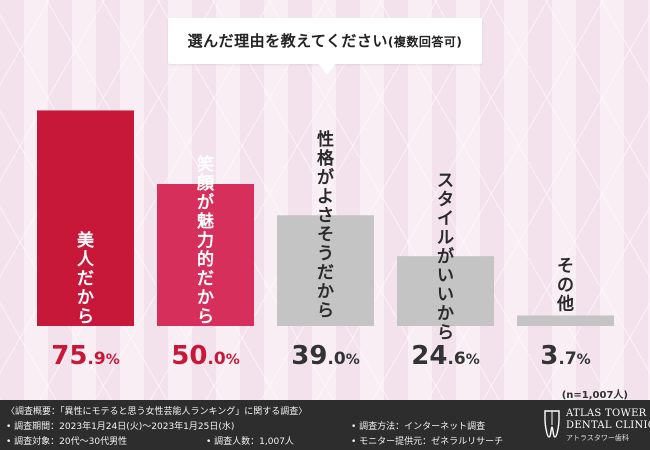  What do you see at coordinates (250, 442) in the screenshot?
I see `survey-people: • 調査人数：1,007人` at bounding box center [250, 442].